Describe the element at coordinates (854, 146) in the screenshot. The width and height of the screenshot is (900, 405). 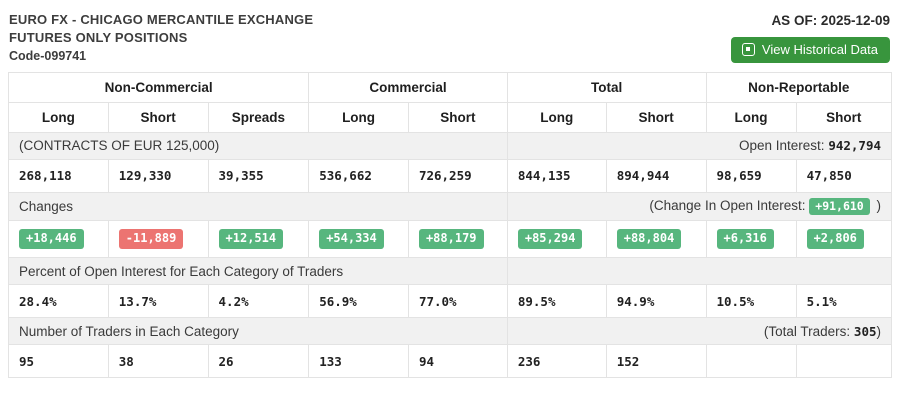
I see `open-interest-value: 942,794` at that location.